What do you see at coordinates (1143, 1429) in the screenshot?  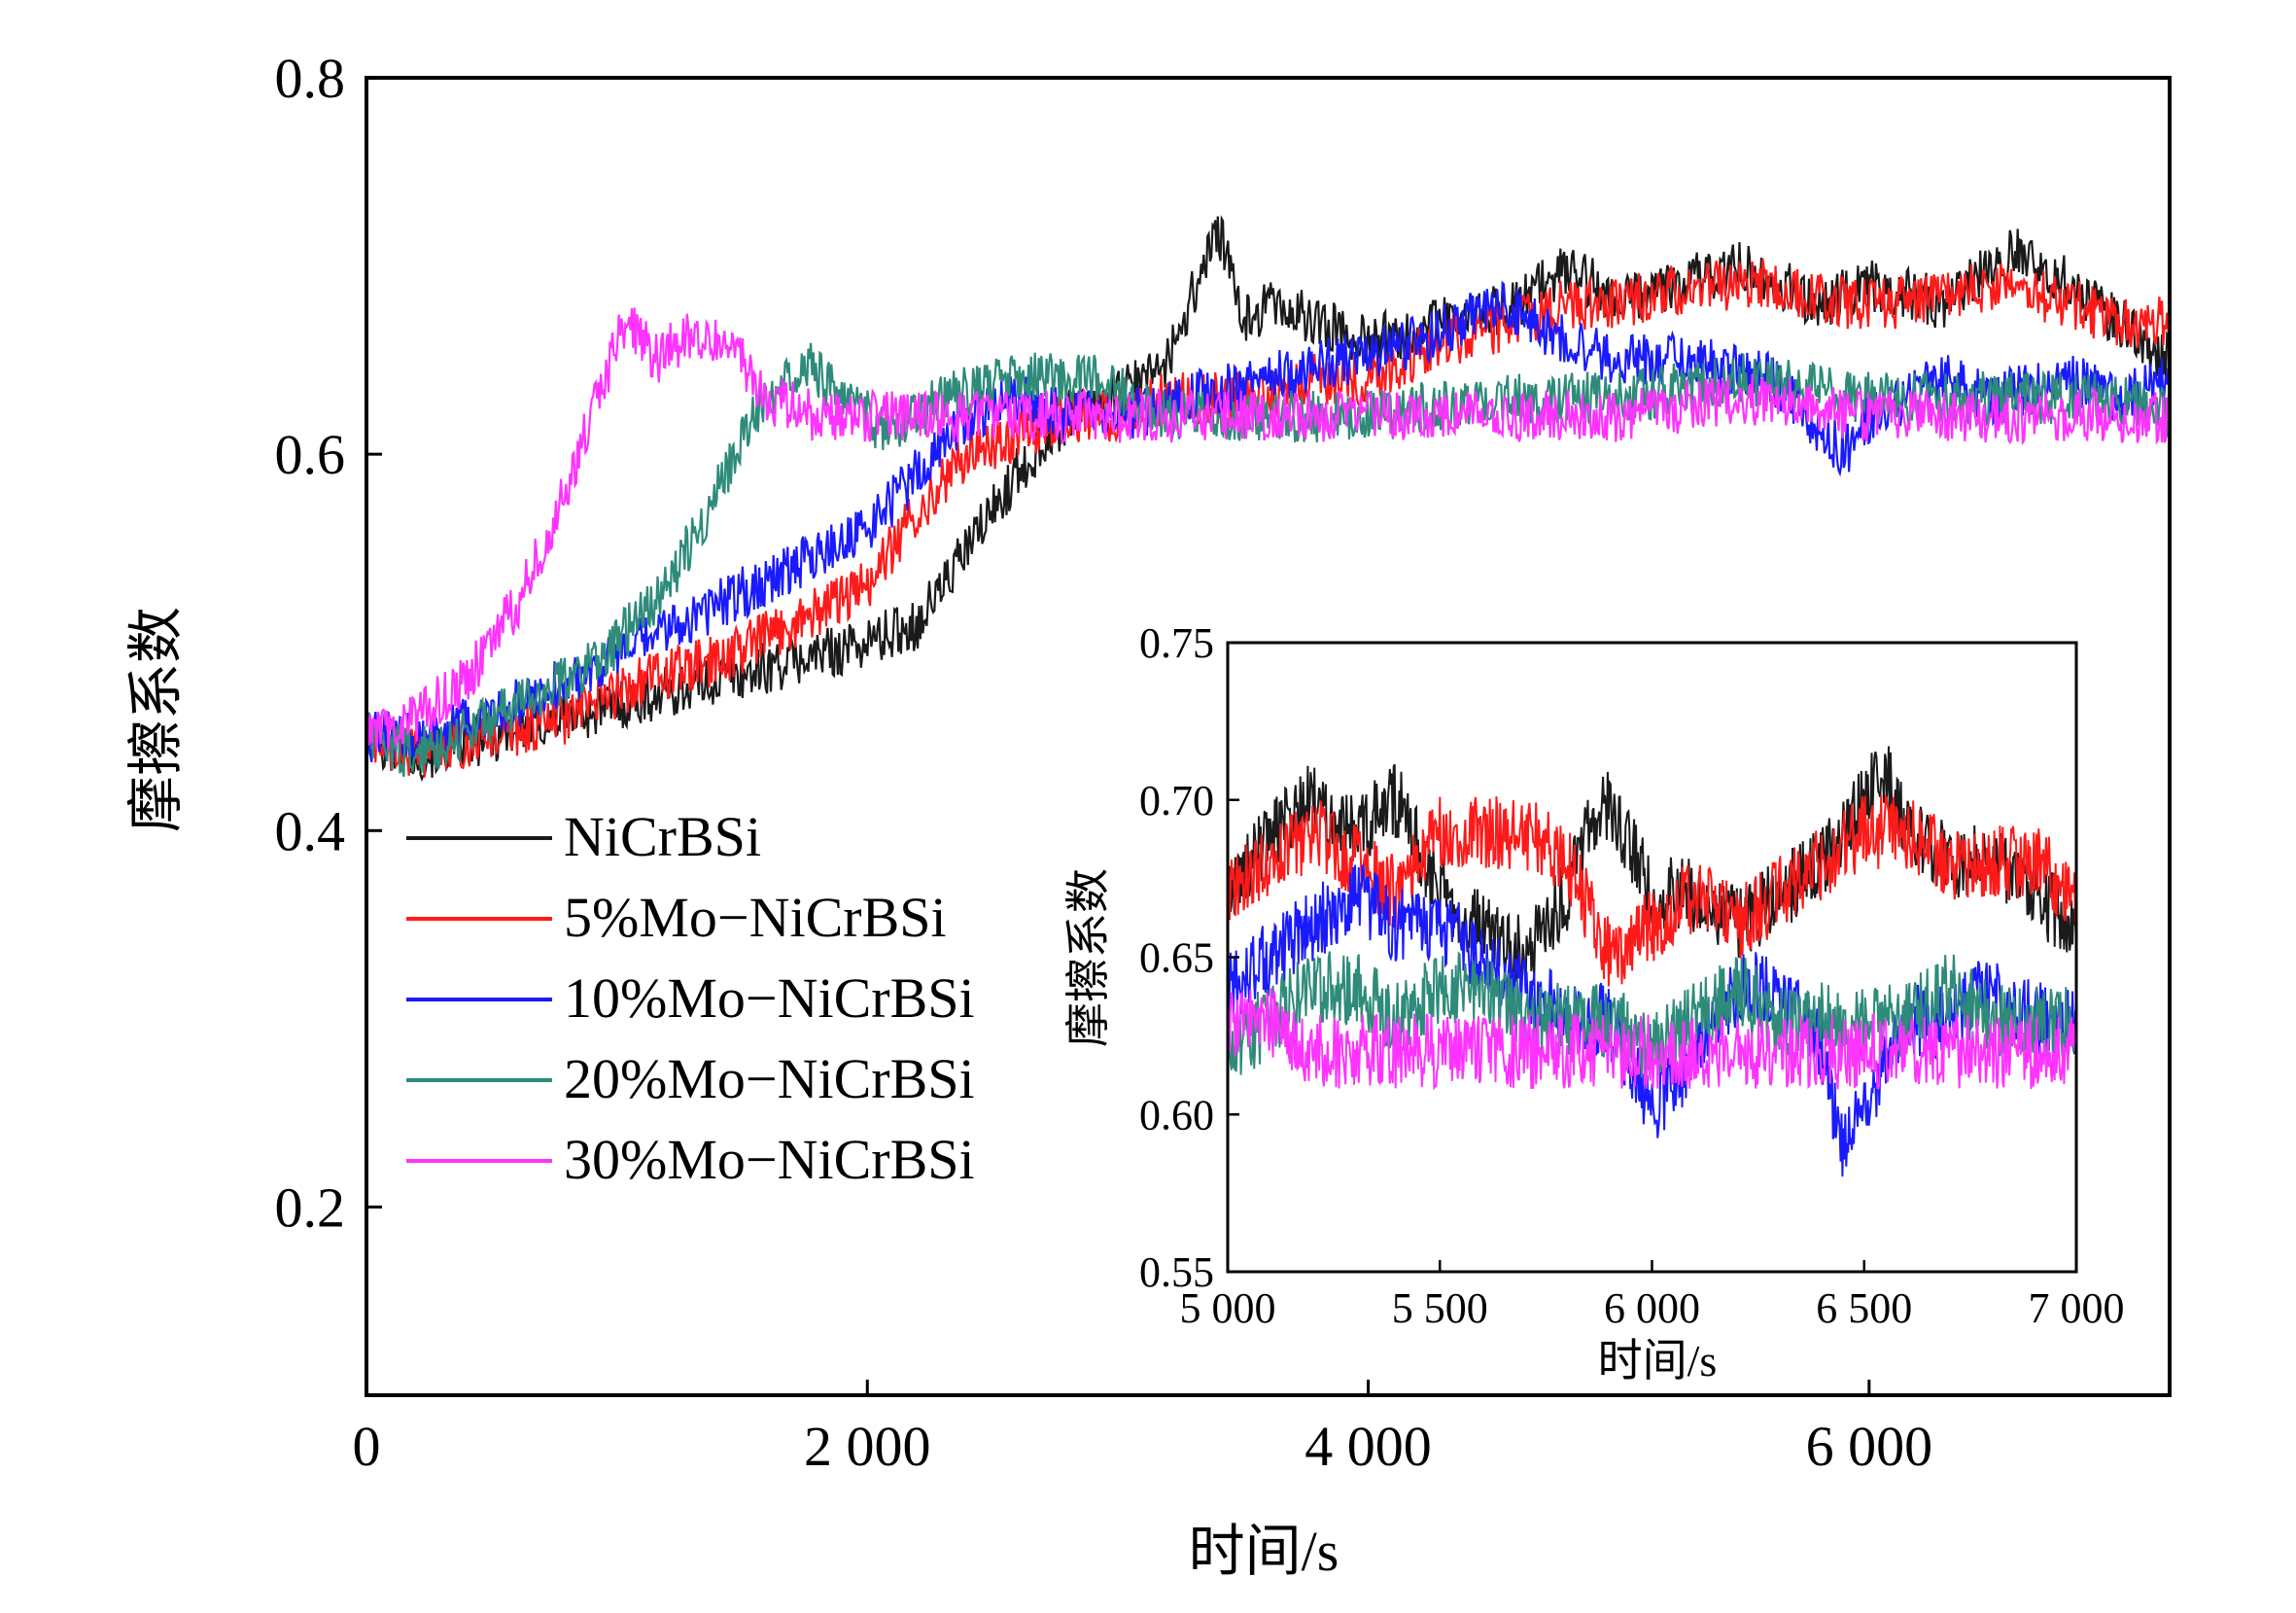 I see `main-x-axis: 0 2 000 4 000 6 000` at bounding box center [1143, 1429].